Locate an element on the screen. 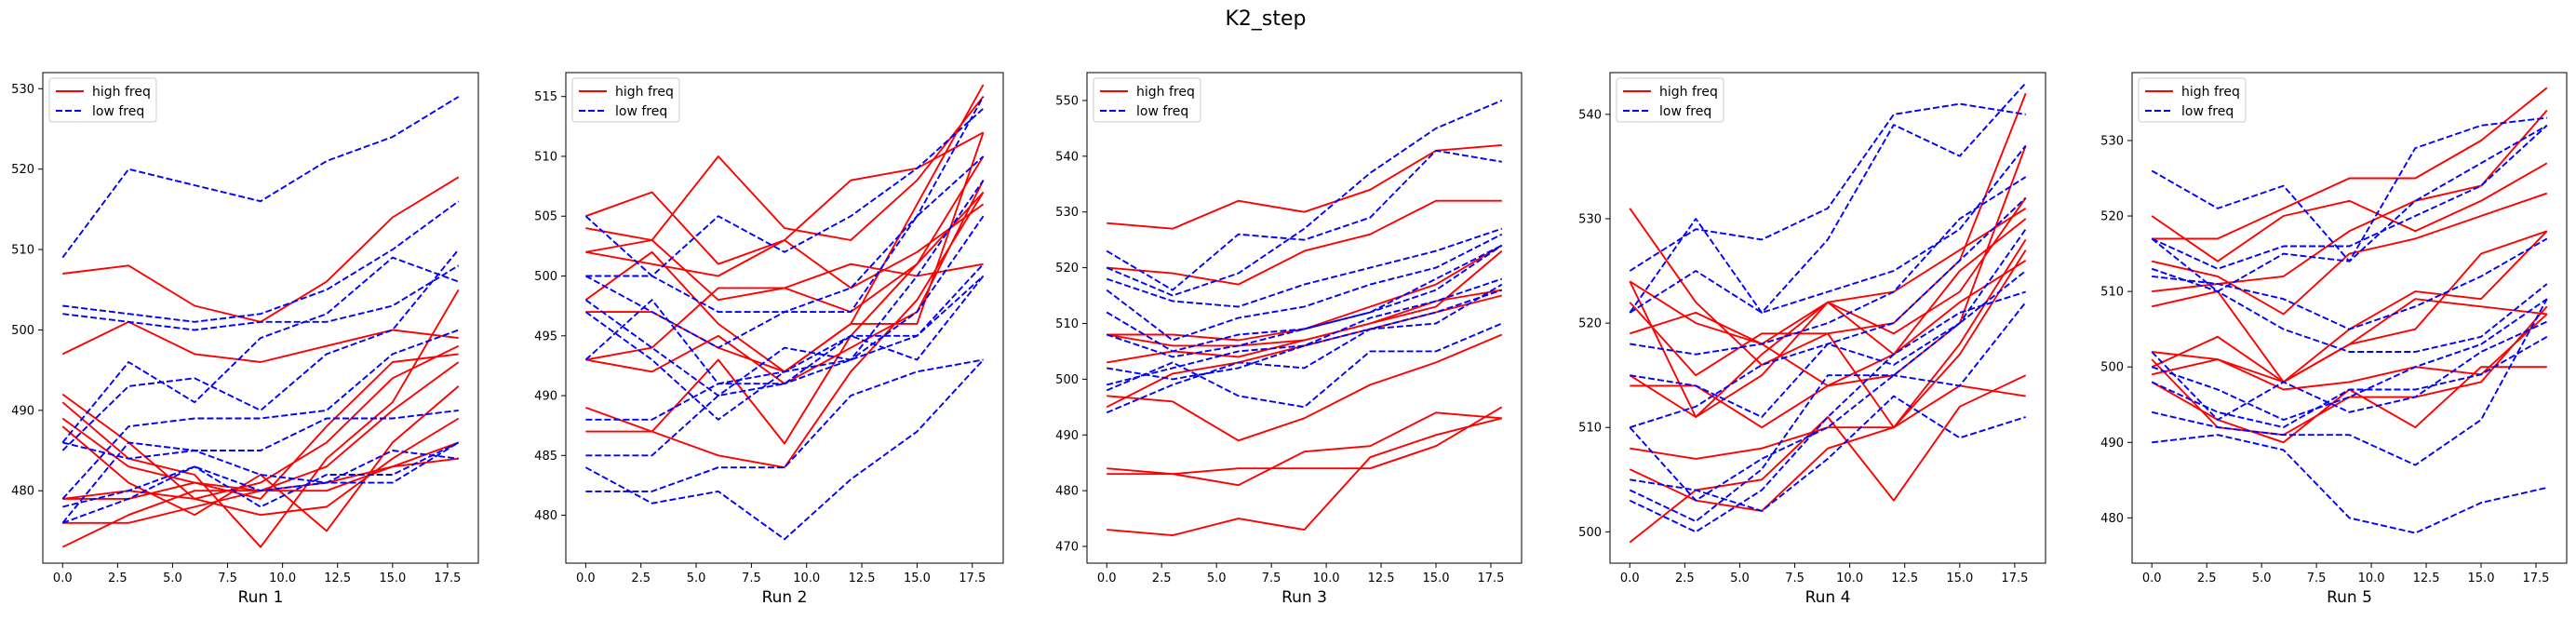 The height and width of the screenshot is (619, 2576). x-axis-label: Run 2 is located at coordinates (785, 597).